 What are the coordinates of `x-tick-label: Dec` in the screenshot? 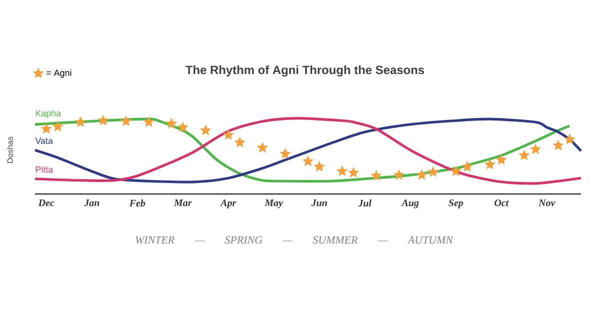 It's located at (46, 203).